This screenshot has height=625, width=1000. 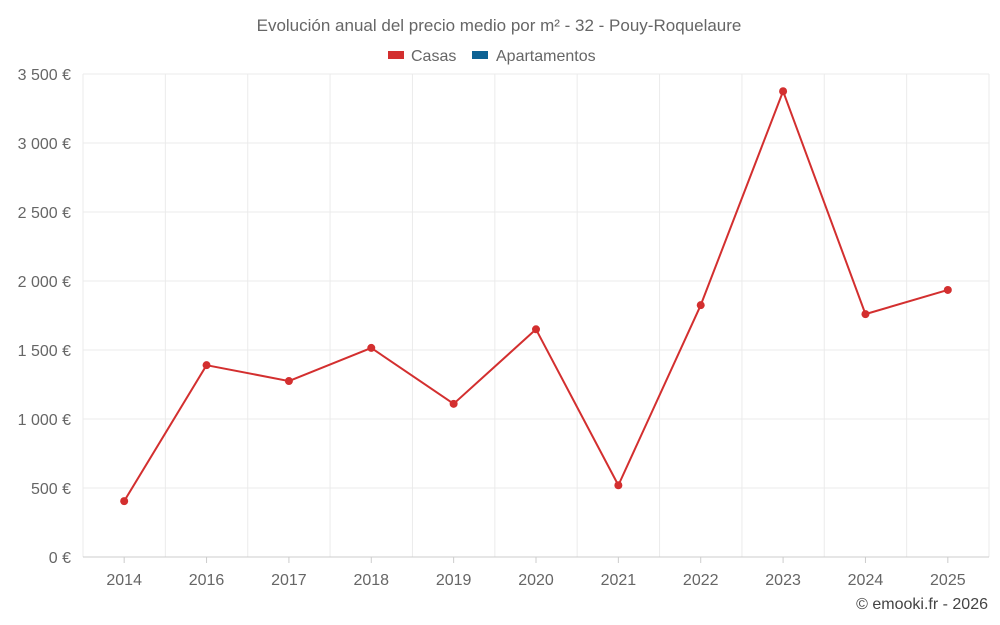 I want to click on y-tick-label: 3 500 €, so click(x=44, y=75).